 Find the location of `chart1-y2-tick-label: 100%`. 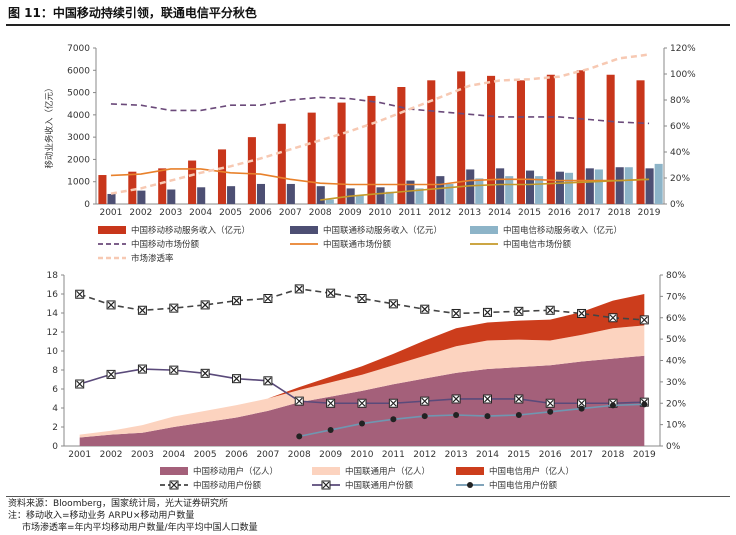

chart1-y2-tick-label: 100% is located at coordinates (683, 75).